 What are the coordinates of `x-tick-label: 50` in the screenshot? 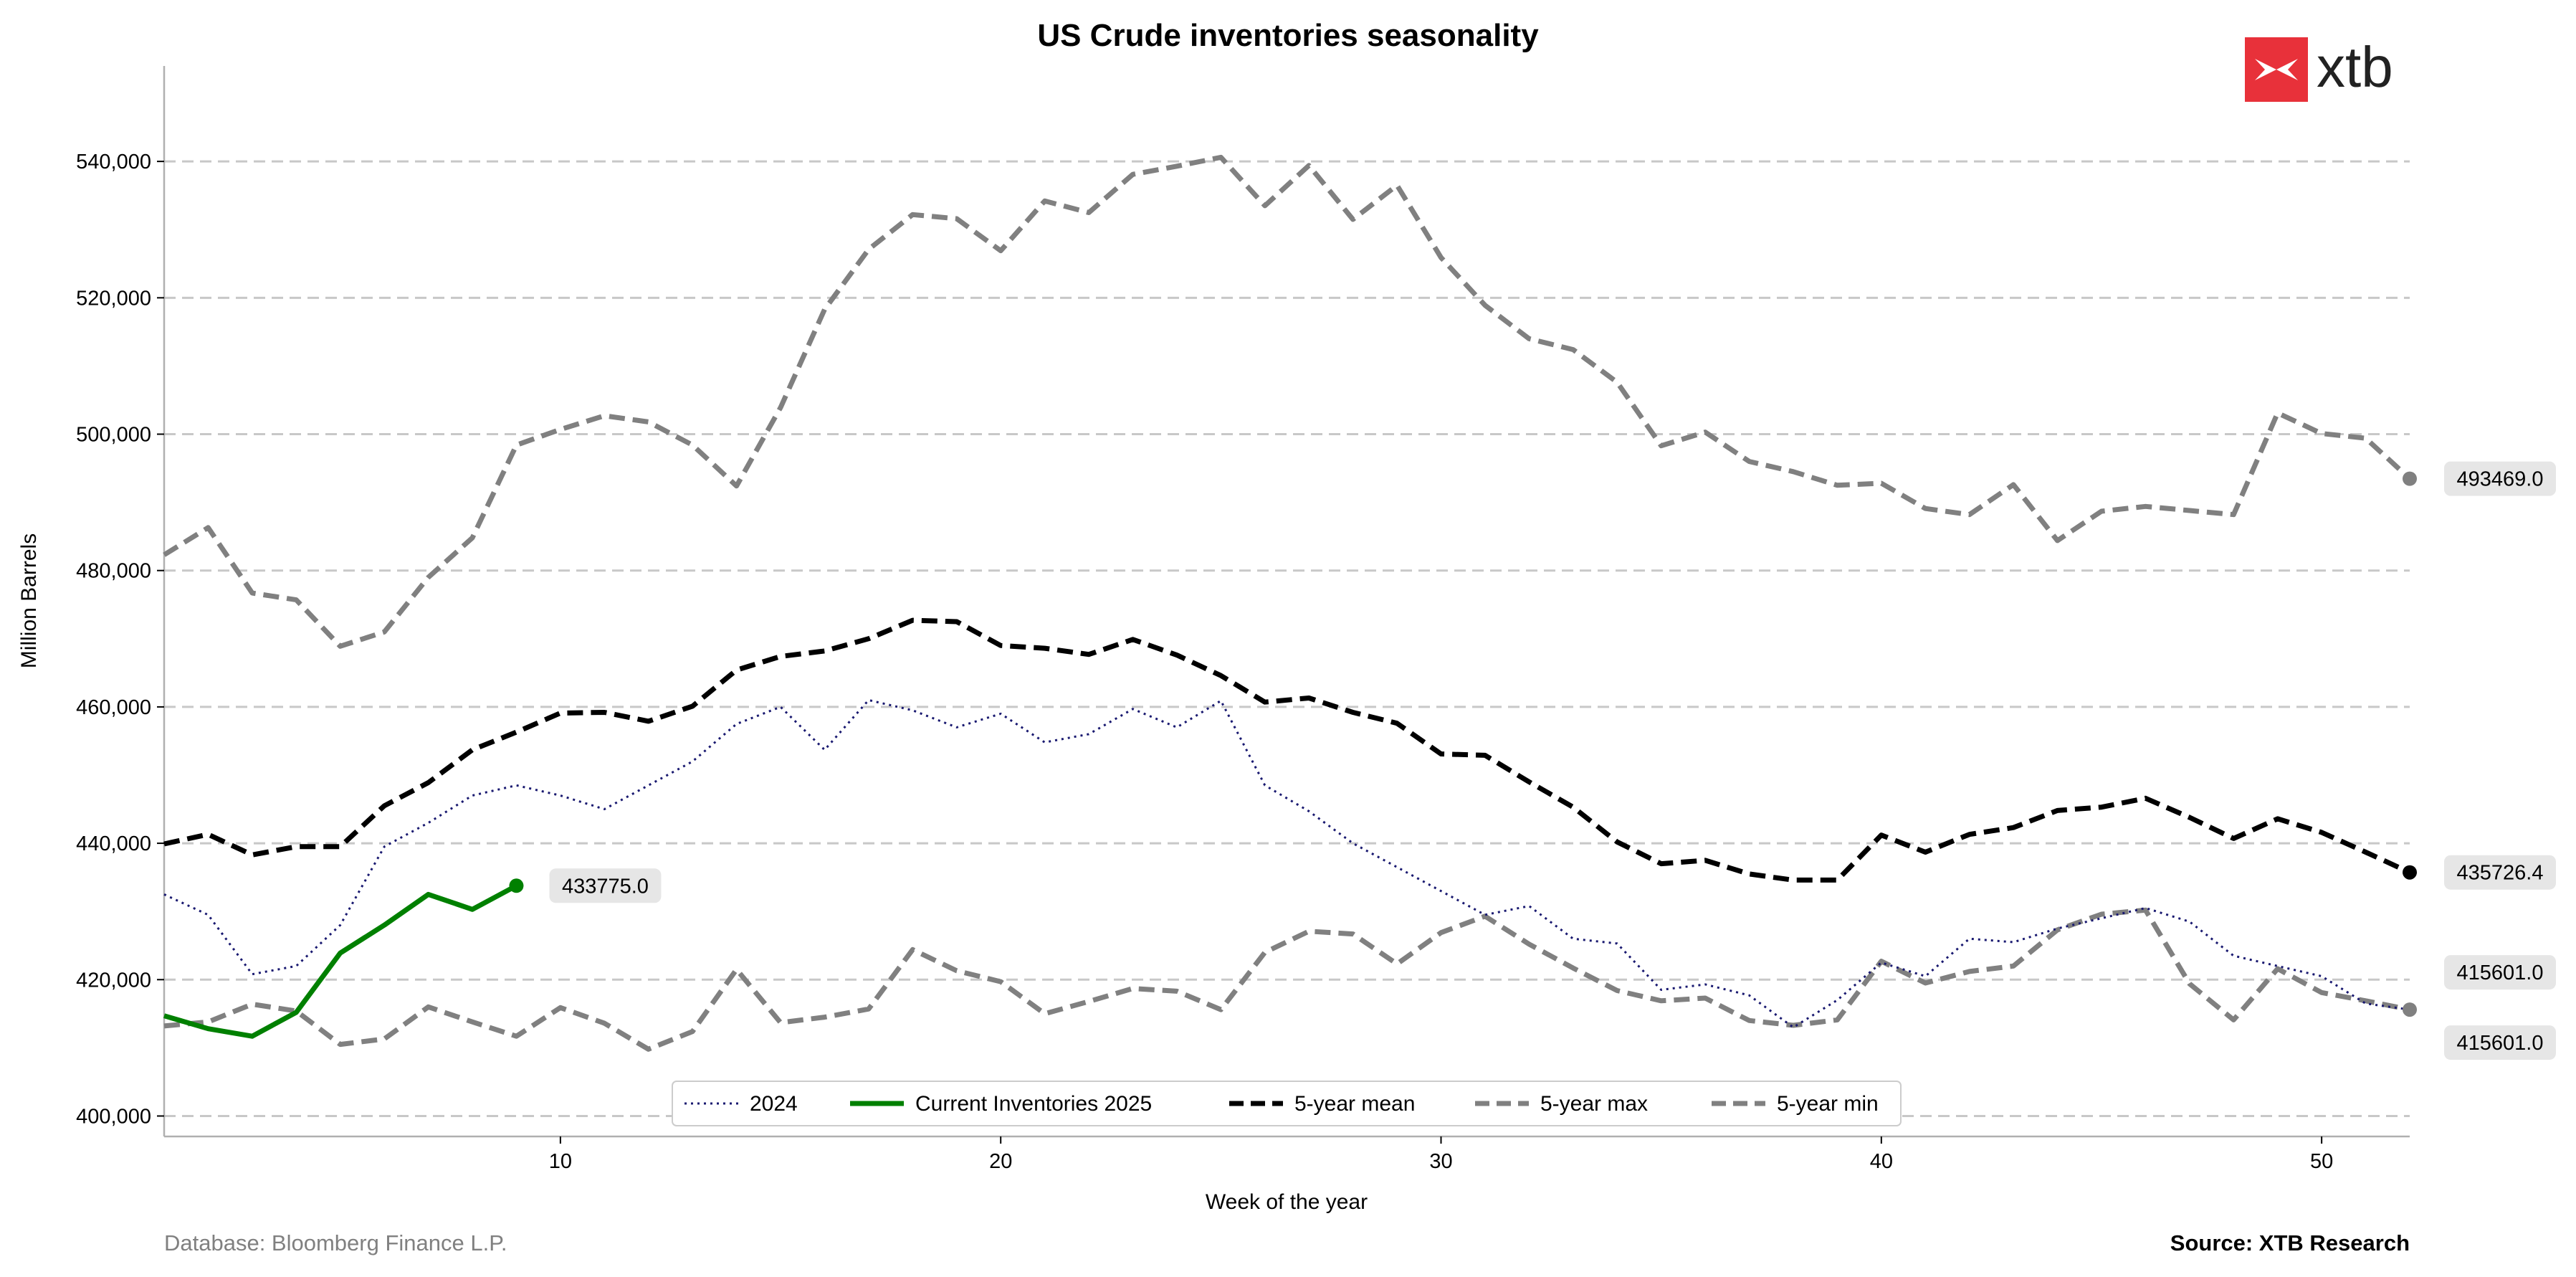 It's located at (2321, 1161).